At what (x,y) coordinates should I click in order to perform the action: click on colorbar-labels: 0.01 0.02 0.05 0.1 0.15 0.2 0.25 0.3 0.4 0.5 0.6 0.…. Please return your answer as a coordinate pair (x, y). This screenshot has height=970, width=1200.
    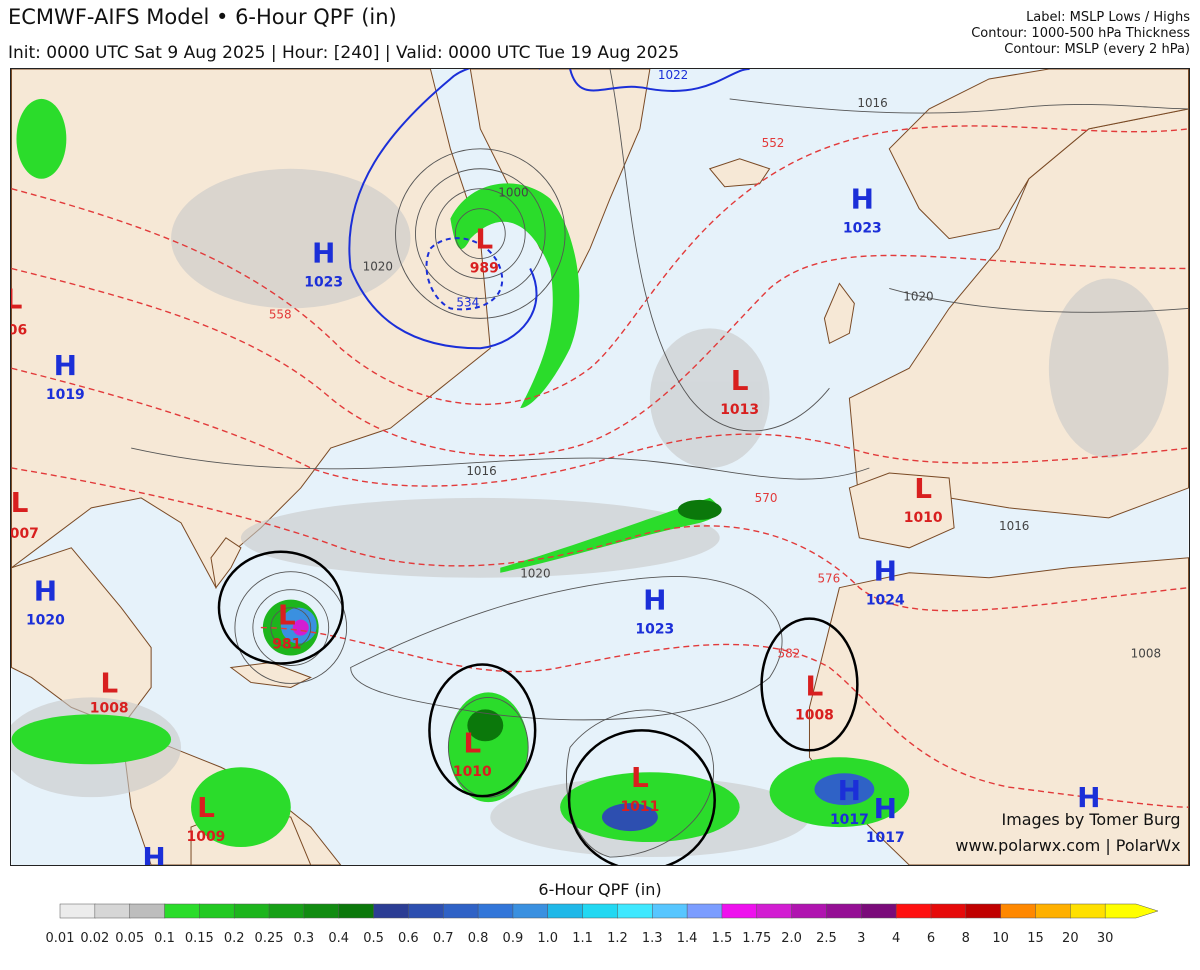
    Looking at the image, I should click on (580, 938).